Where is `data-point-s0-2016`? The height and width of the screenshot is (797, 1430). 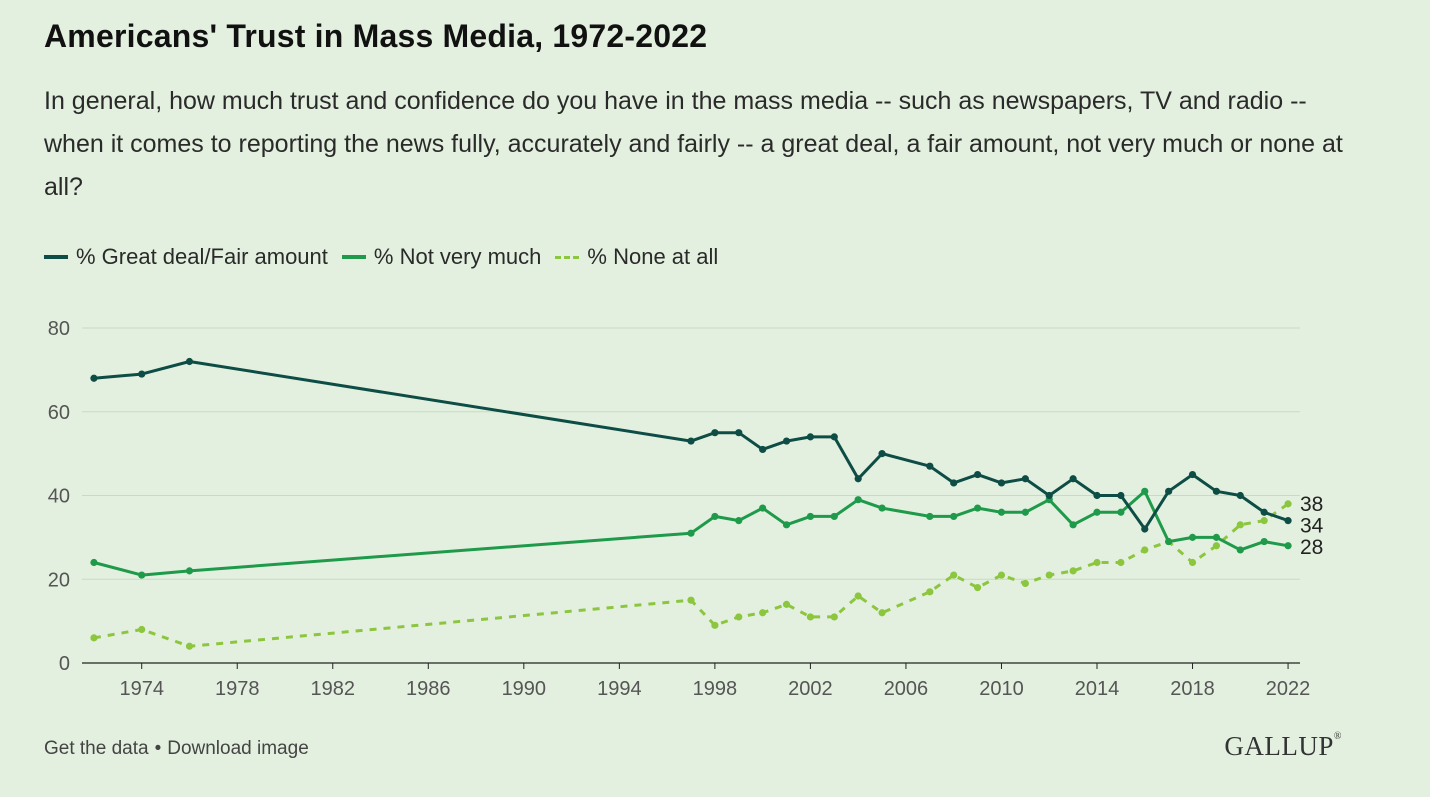
data-point-s0-2016 is located at coordinates (1145, 529).